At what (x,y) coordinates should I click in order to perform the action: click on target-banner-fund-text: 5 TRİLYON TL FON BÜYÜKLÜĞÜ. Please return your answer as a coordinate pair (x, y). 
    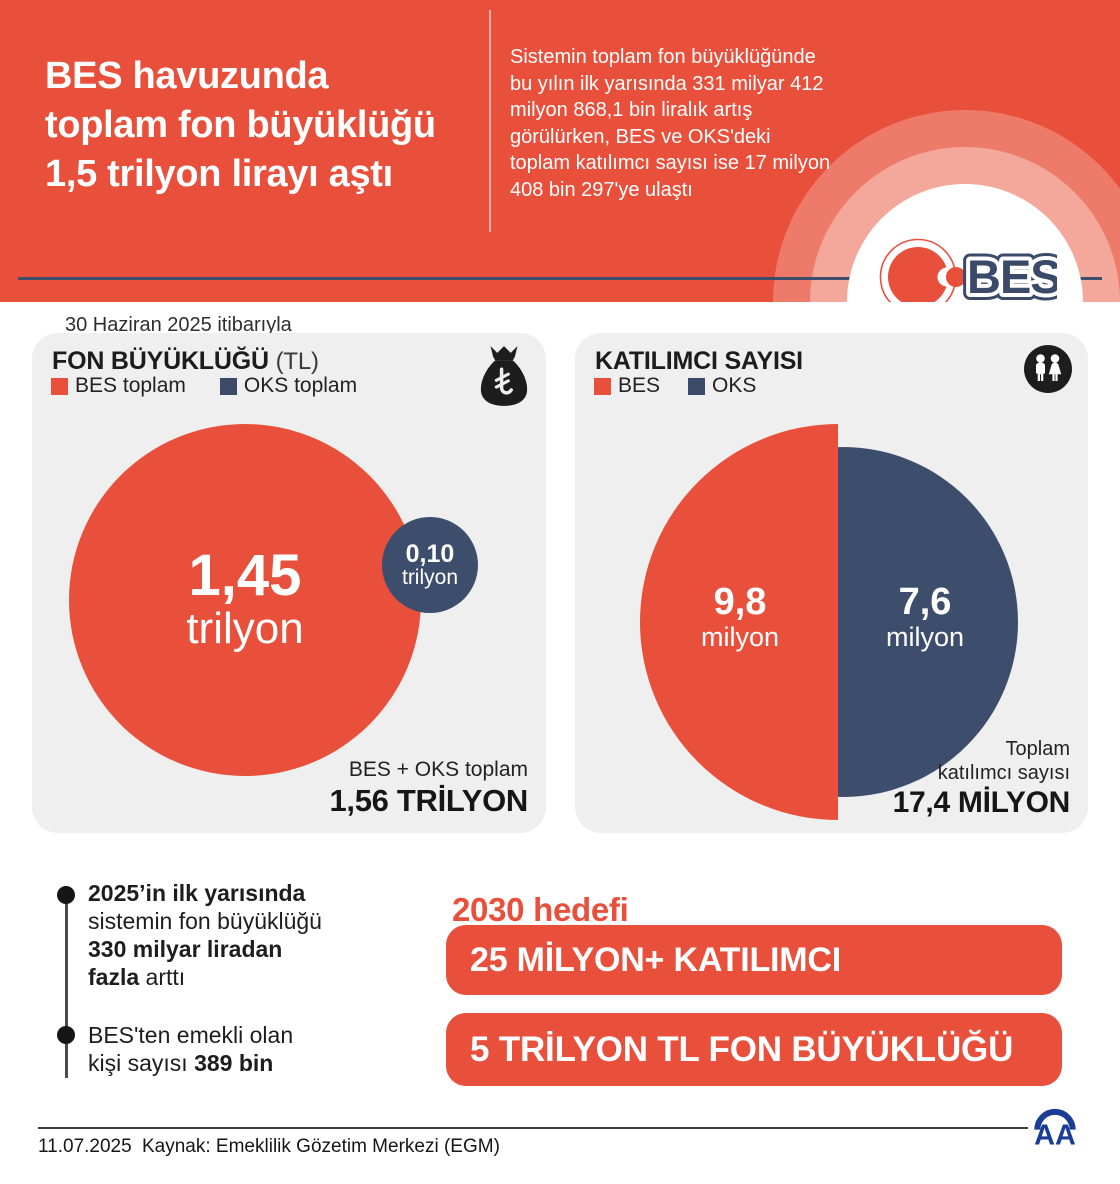
    Looking at the image, I should click on (742, 1049).